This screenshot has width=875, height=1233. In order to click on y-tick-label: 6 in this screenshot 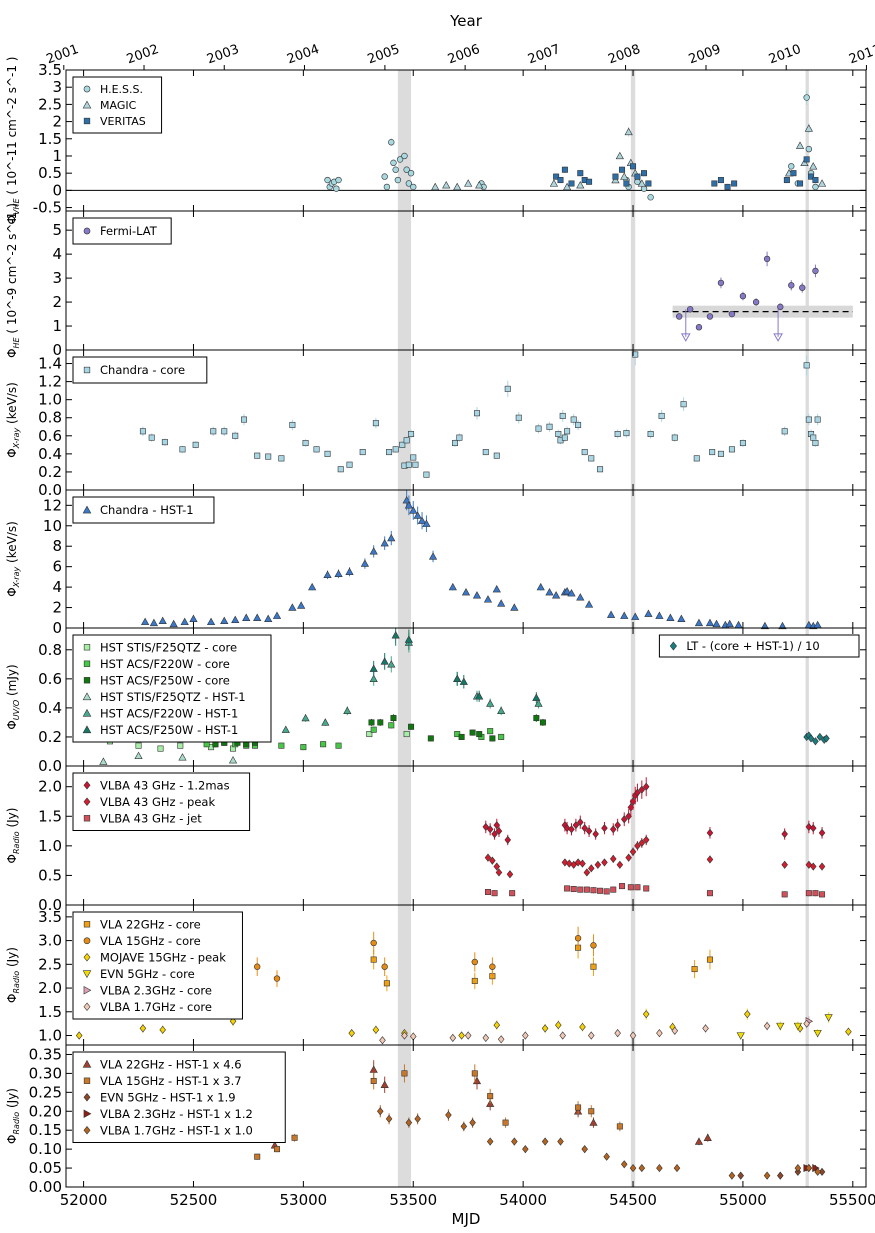, I will do `click(57, 567)`.